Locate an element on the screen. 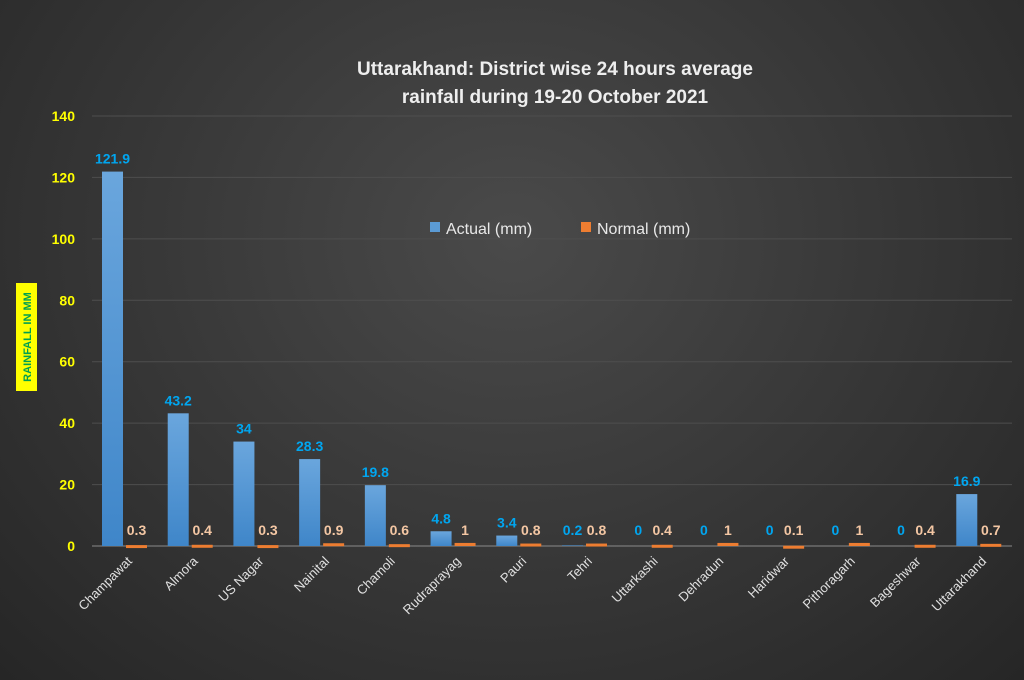  y-tick-label: 20 is located at coordinates (67, 485).